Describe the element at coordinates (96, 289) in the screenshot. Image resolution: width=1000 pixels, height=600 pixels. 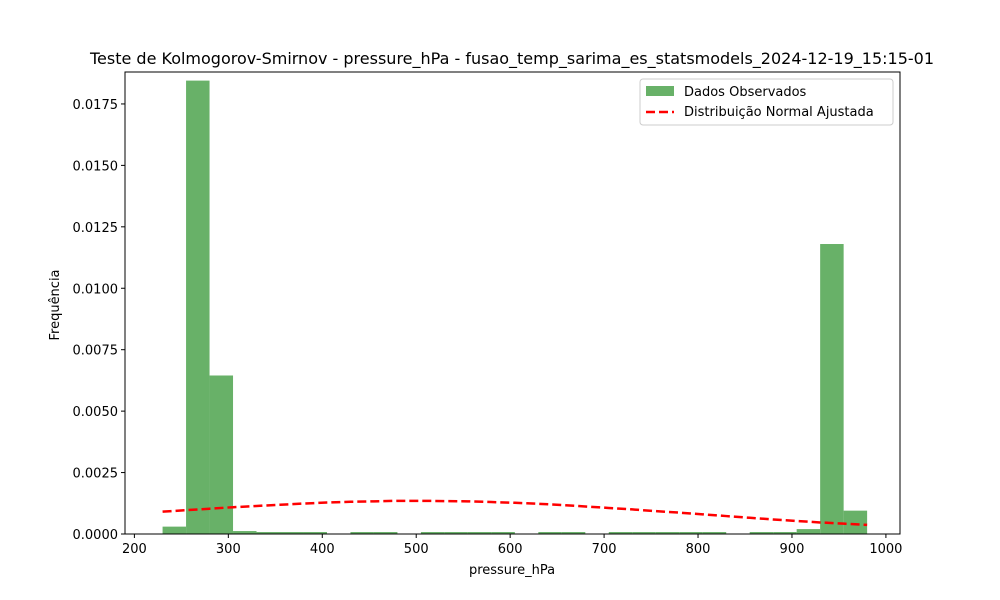
I see `y-tick-label: 0.0100` at that location.